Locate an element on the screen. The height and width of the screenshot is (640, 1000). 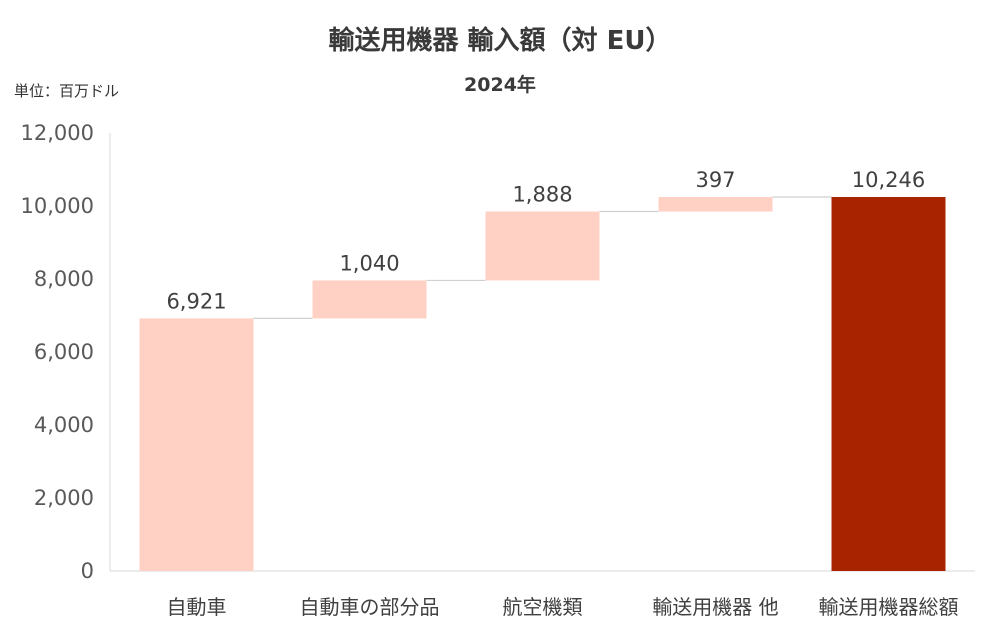
y-tick-label: 8,000 is located at coordinates (64, 279).